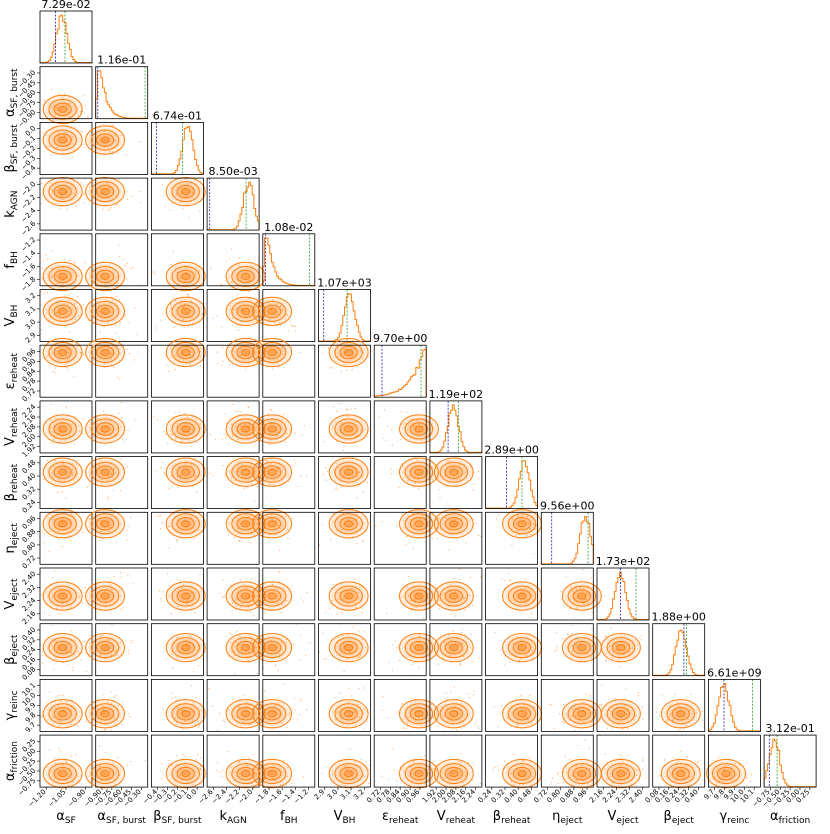  I want to click on panel-V_eject-vs-alpha_SF_burst, so click(116, 594).